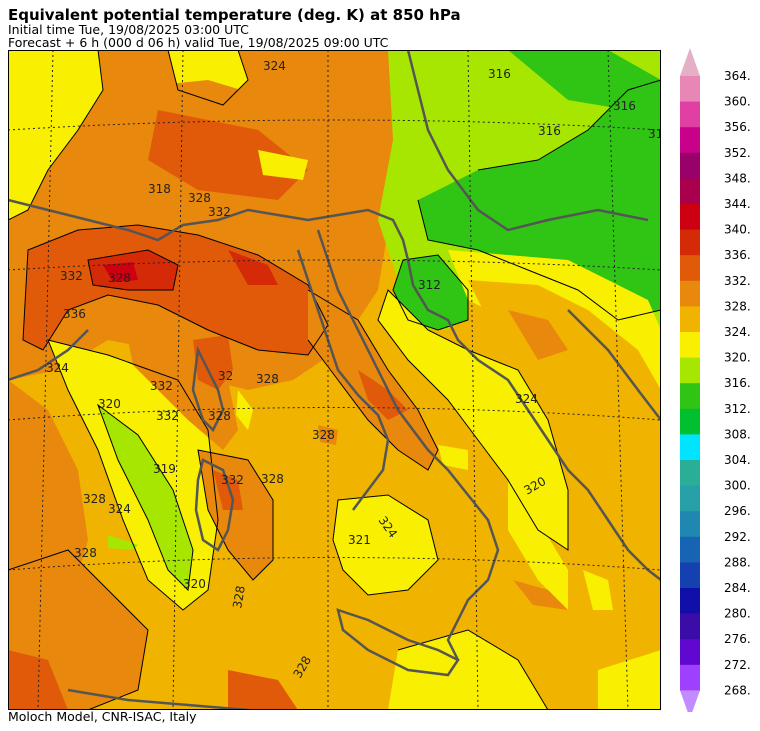  I want to click on color-scale-arrow-top, so click(690, 62).